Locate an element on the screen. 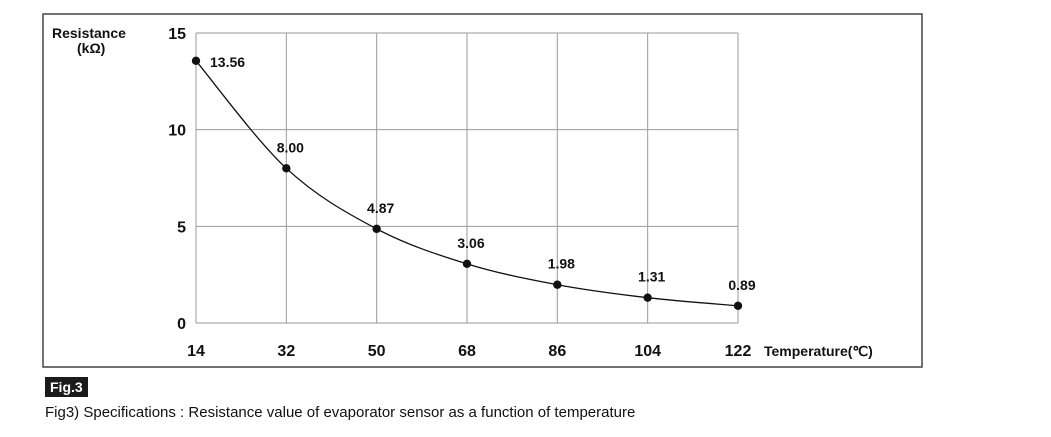 This screenshot has width=1051, height=437. x-tick-label: 68 is located at coordinates (467, 351).